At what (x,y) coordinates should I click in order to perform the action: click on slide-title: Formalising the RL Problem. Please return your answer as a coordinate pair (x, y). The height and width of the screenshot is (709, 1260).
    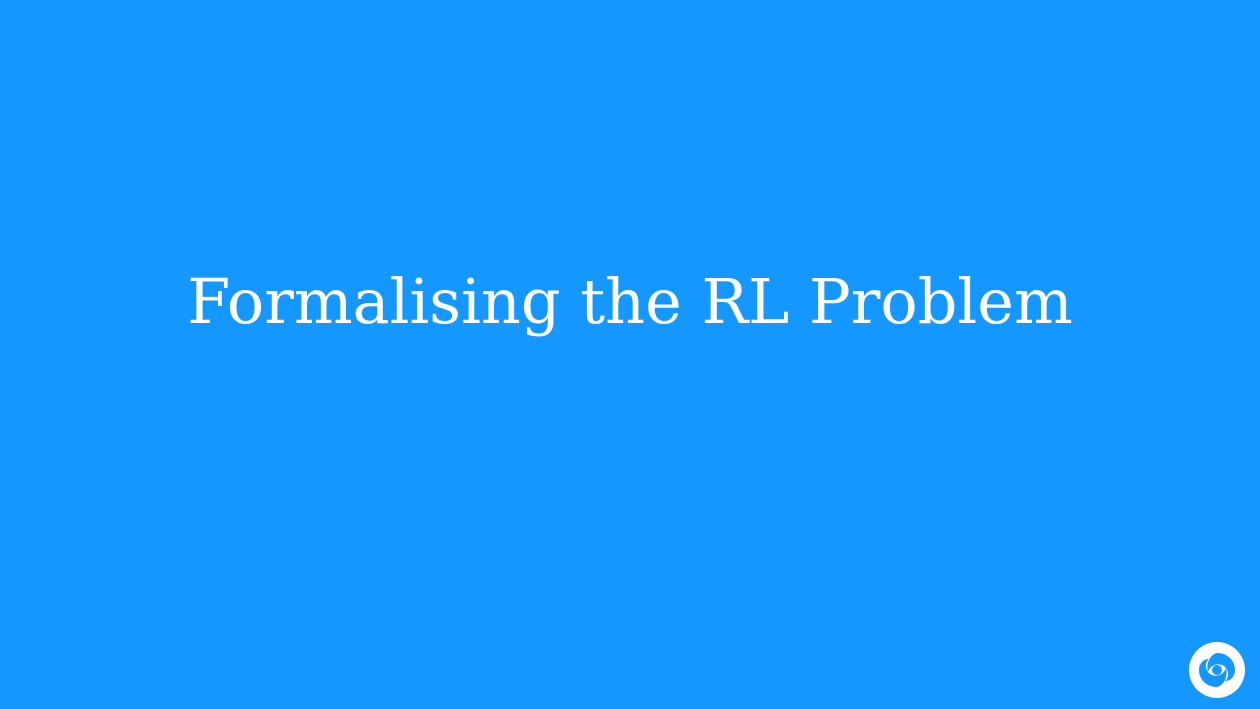
    Looking at the image, I should click on (630, 301).